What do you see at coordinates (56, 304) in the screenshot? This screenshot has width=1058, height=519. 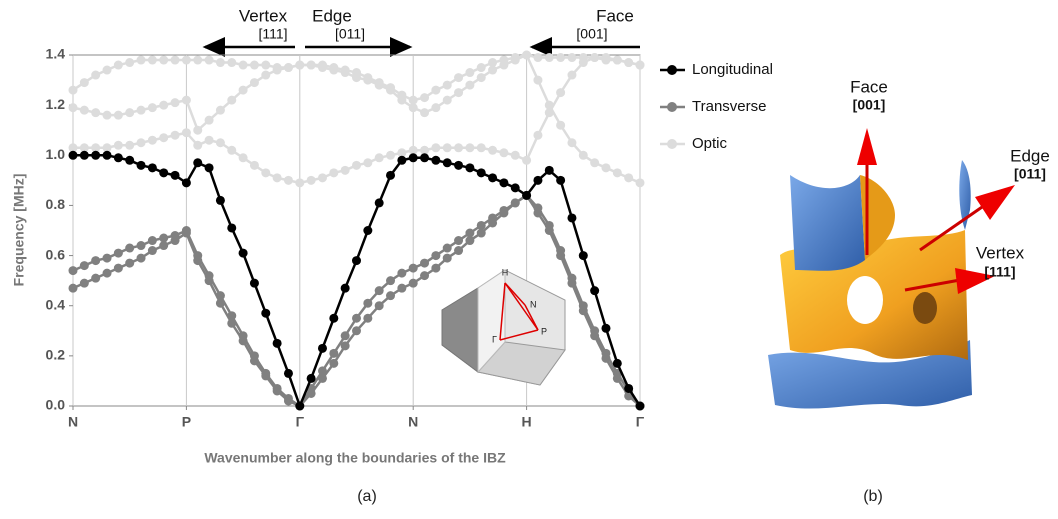 I see `y-tick-label: 0.4` at bounding box center [56, 304].